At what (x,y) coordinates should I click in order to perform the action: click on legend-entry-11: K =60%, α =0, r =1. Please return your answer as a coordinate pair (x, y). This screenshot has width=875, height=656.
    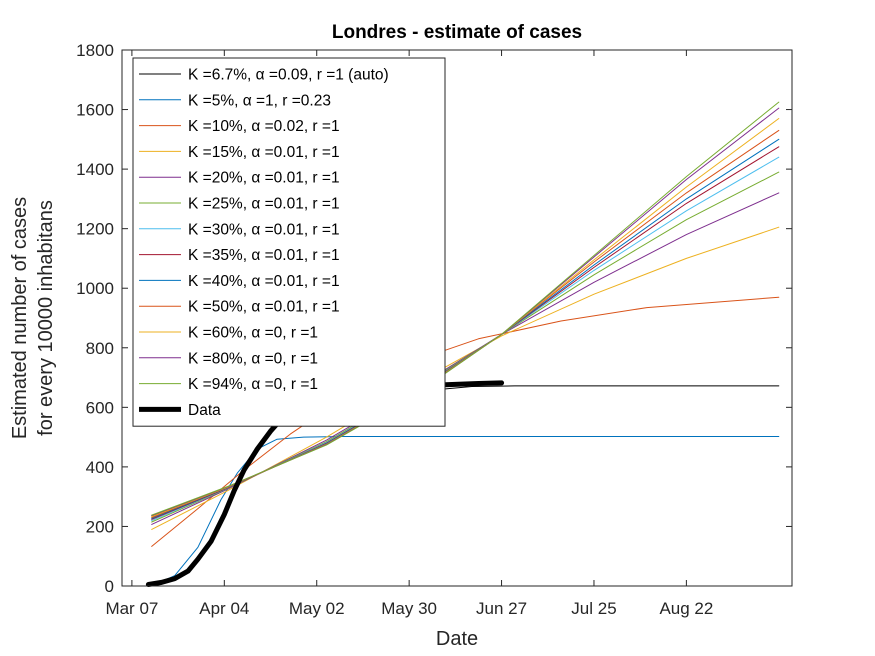
    Looking at the image, I should click on (253, 333).